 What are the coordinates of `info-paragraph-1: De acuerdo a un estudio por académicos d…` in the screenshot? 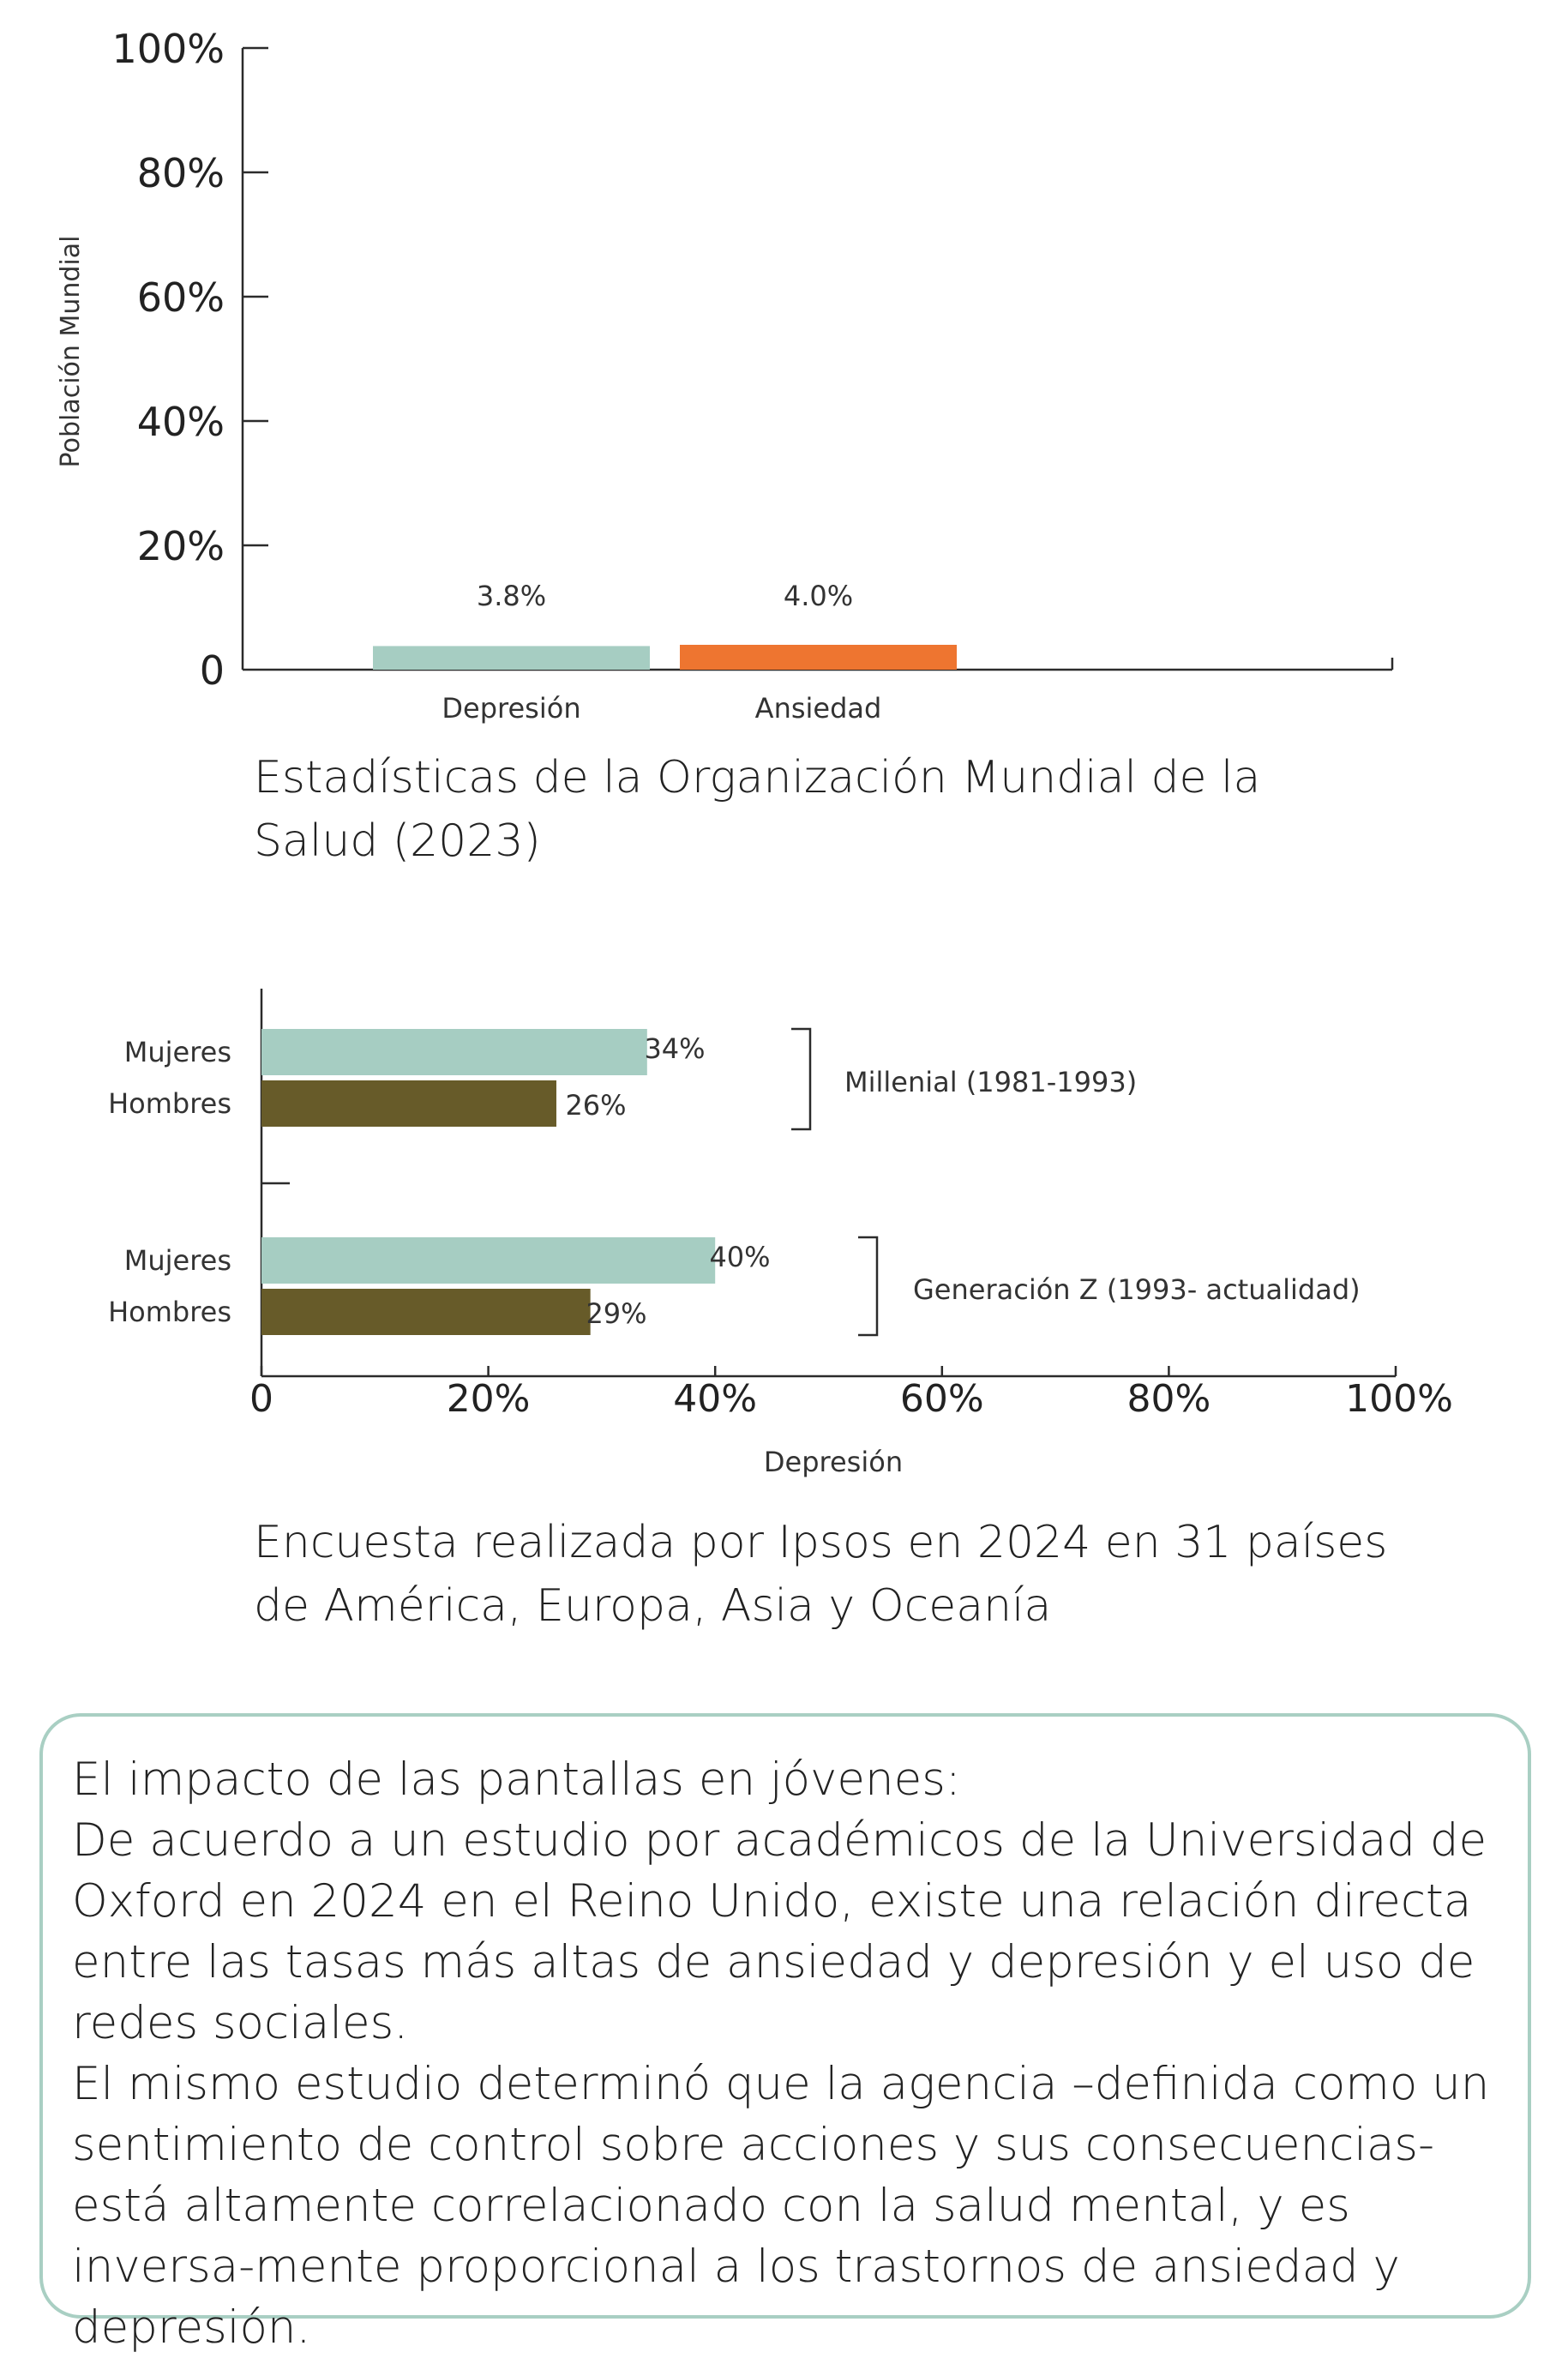 It's located at (779, 1931).